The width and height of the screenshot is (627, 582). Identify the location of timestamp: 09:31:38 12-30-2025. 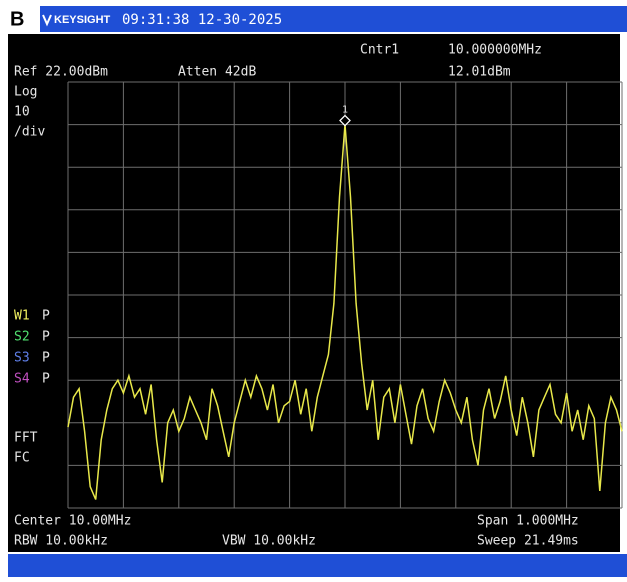
(202, 20).